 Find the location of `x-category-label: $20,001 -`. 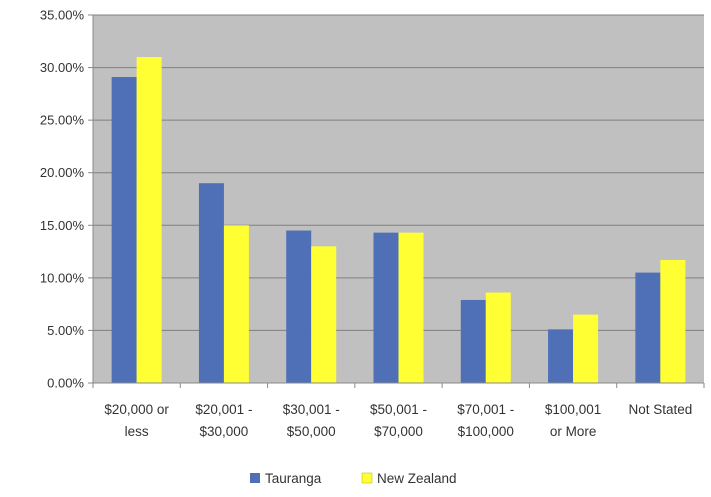

x-category-label: $20,001 - is located at coordinates (223, 409).